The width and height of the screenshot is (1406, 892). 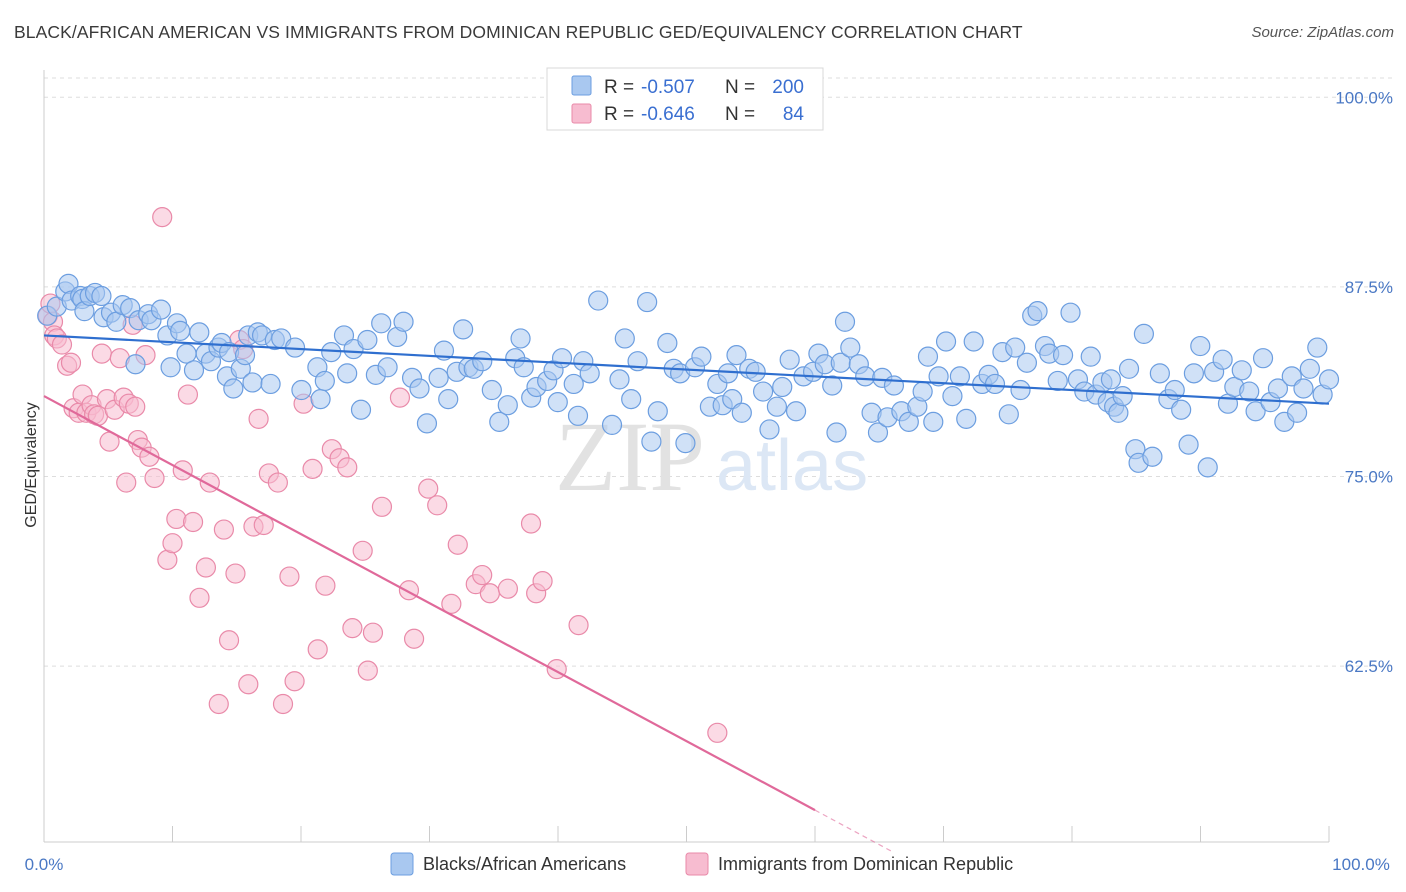 What do you see at coordinates (1369, 476) in the screenshot?
I see `y-tick-label: 75.0%` at bounding box center [1369, 476].